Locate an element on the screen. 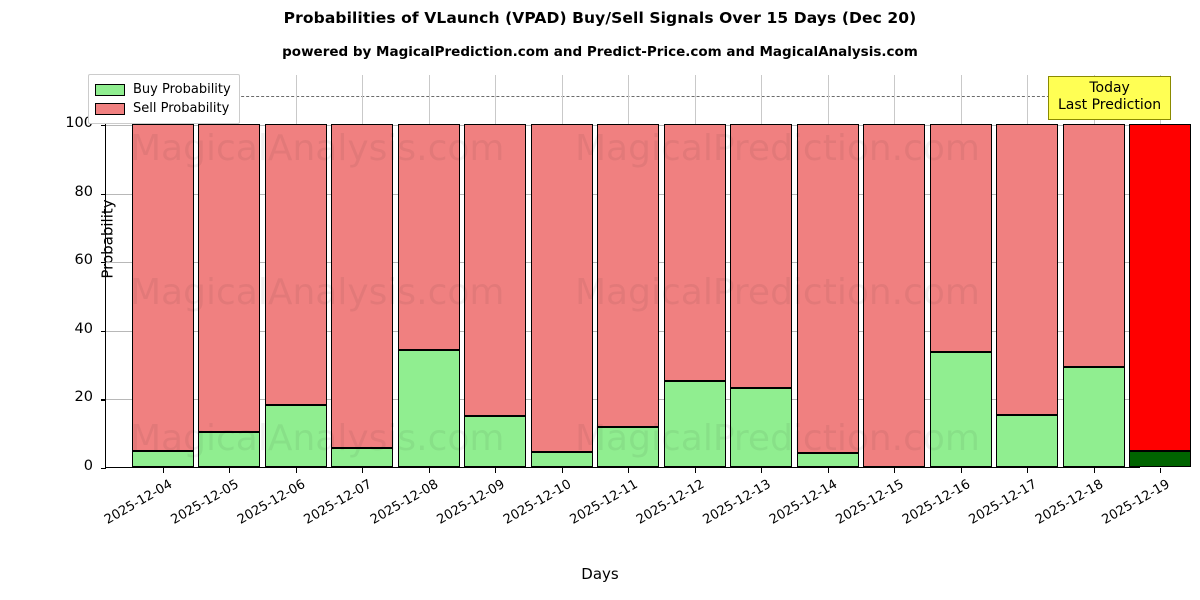 The height and width of the screenshot is (600, 1200). today-annotation-line1: Today is located at coordinates (1109, 88).